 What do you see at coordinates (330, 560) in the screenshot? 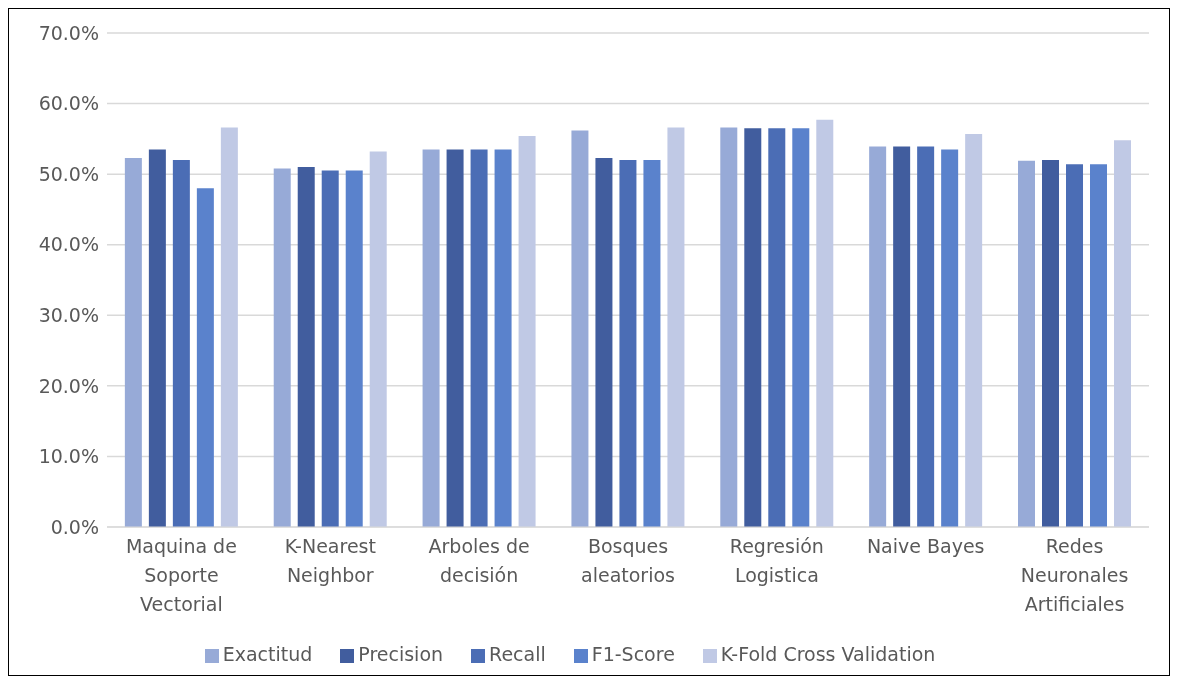
I see `x-tick-label: K-Nearest Neighbor` at bounding box center [330, 560].